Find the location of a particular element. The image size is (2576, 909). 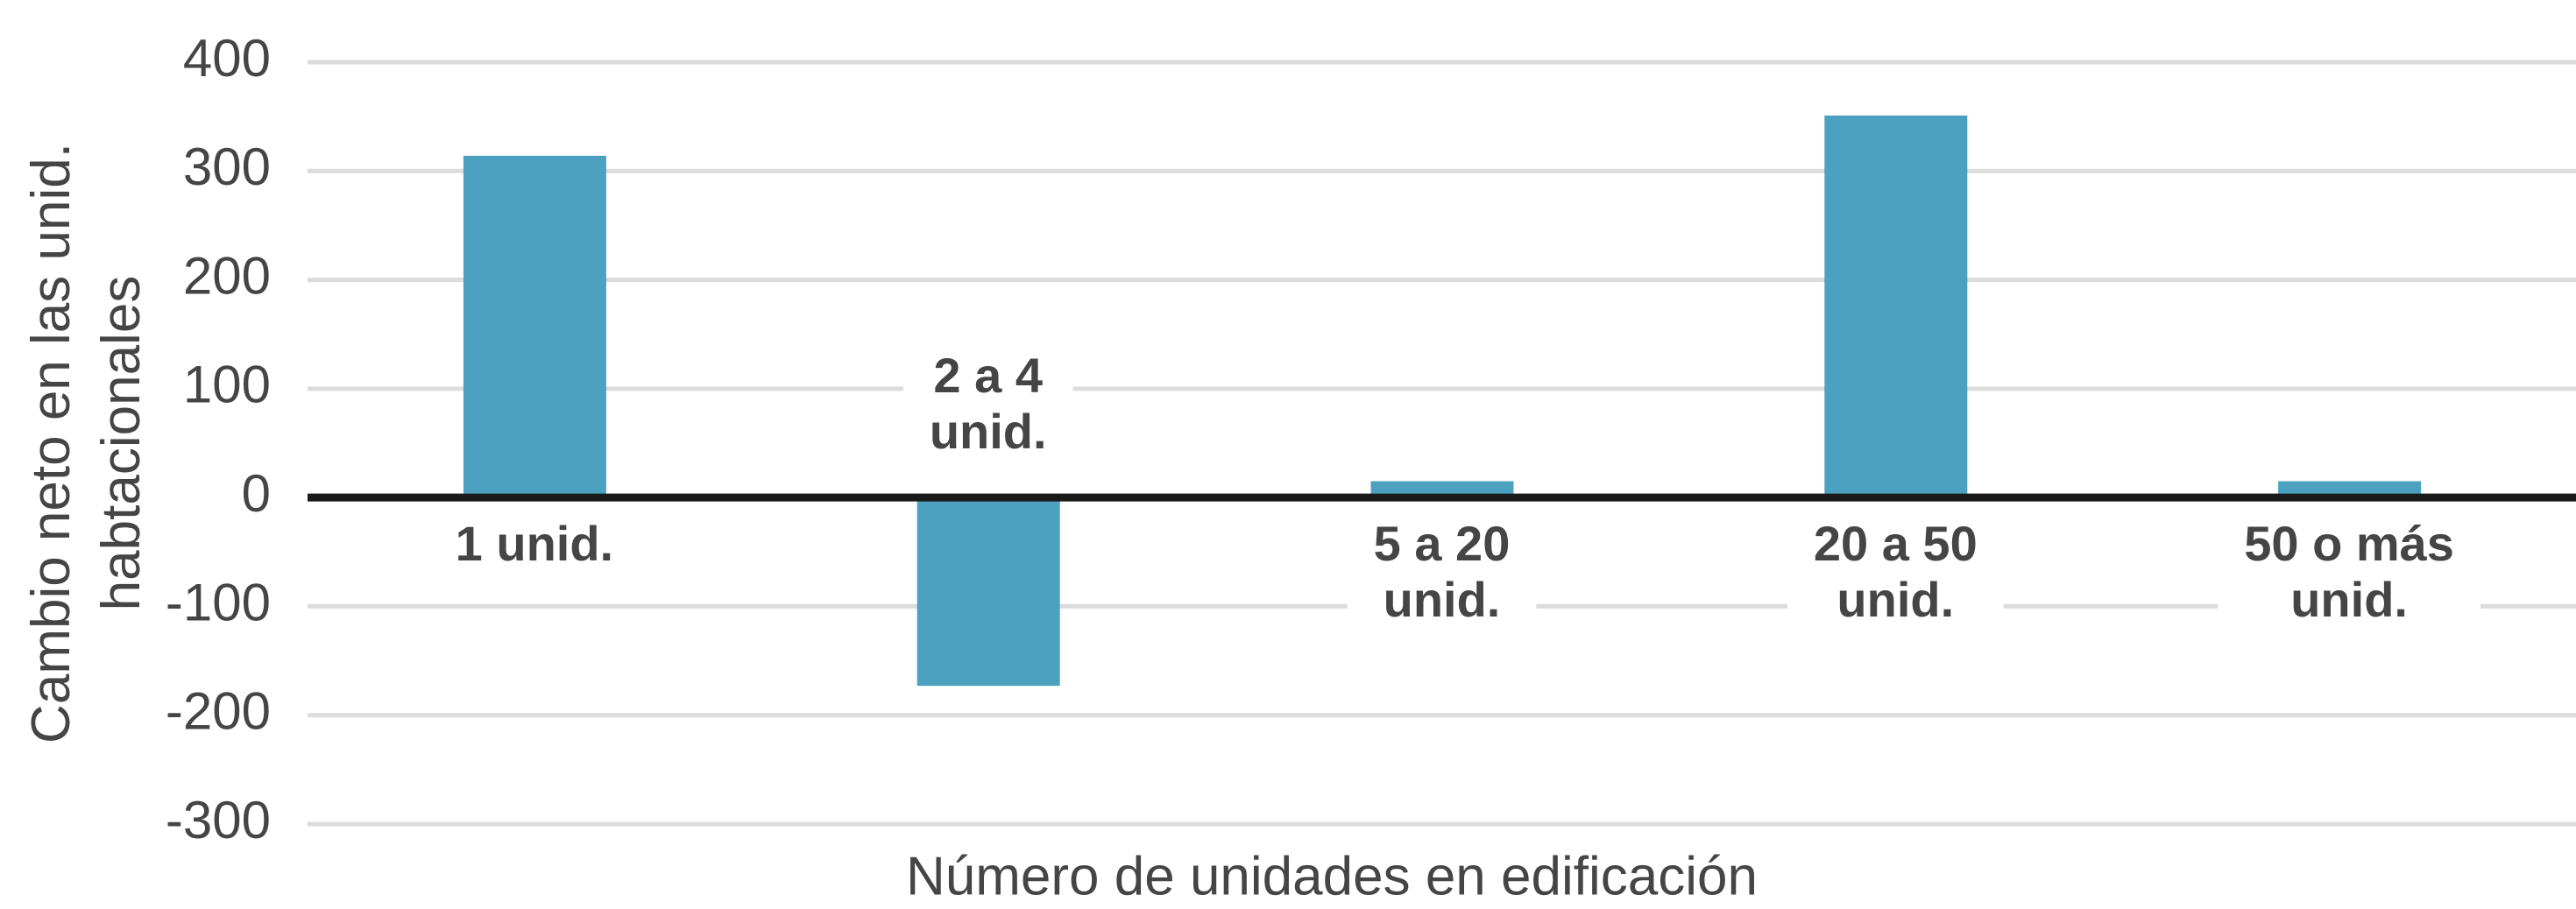

x-tick-label: 20 a 50 unid. is located at coordinates (1896, 571).